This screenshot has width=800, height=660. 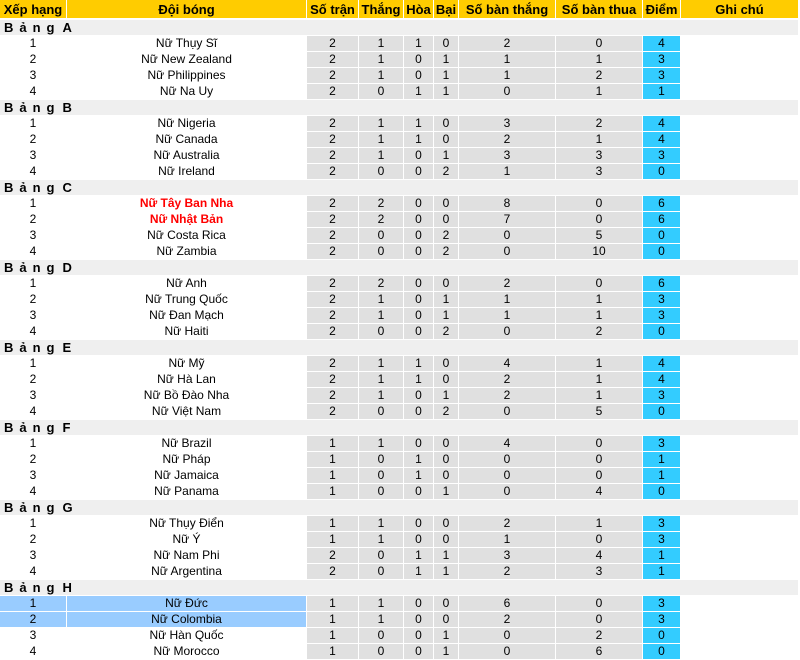 I want to click on team-row: 3 Nữ Đan Mạch 2 1 0 1 1 1 3, so click(x=399, y=316).